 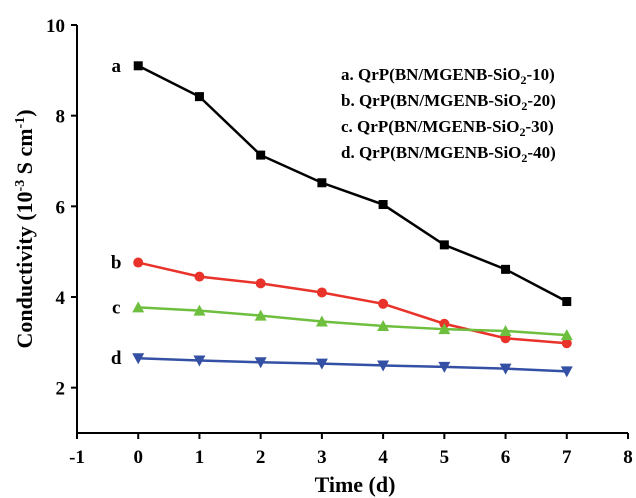 What do you see at coordinates (20, 123) in the screenshot?
I see `y-axis-title-exp2: -1` at bounding box center [20, 123].